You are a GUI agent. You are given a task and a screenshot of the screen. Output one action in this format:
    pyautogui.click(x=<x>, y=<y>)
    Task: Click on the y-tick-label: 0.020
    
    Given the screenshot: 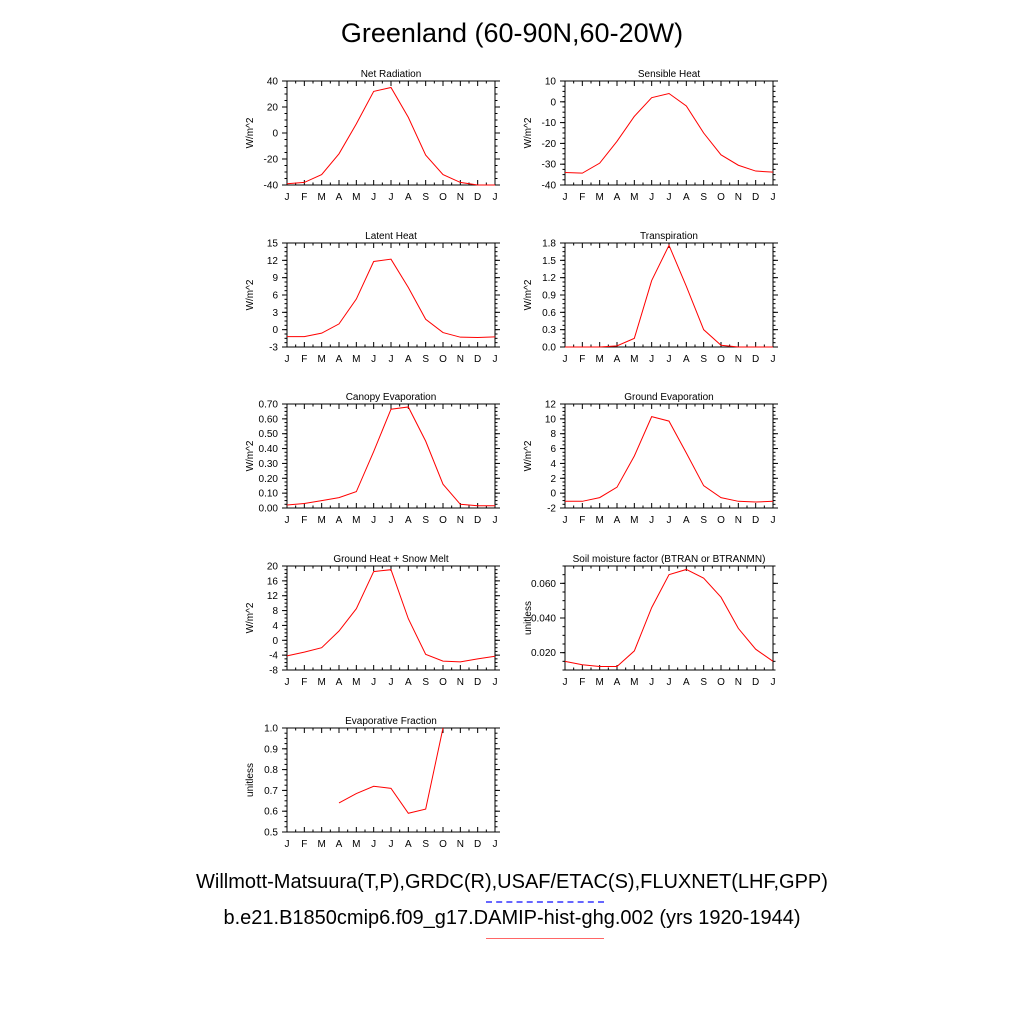 What is the action you would take?
    pyautogui.click(x=543, y=653)
    